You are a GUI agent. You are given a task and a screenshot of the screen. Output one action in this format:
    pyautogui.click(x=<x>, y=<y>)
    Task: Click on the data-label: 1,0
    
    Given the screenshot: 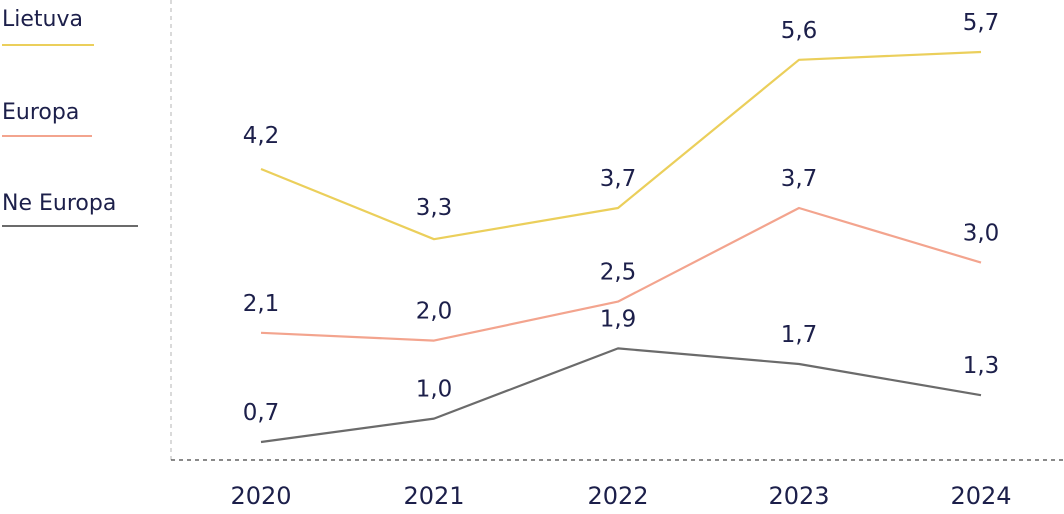 What is the action you would take?
    pyautogui.click(x=434, y=390)
    